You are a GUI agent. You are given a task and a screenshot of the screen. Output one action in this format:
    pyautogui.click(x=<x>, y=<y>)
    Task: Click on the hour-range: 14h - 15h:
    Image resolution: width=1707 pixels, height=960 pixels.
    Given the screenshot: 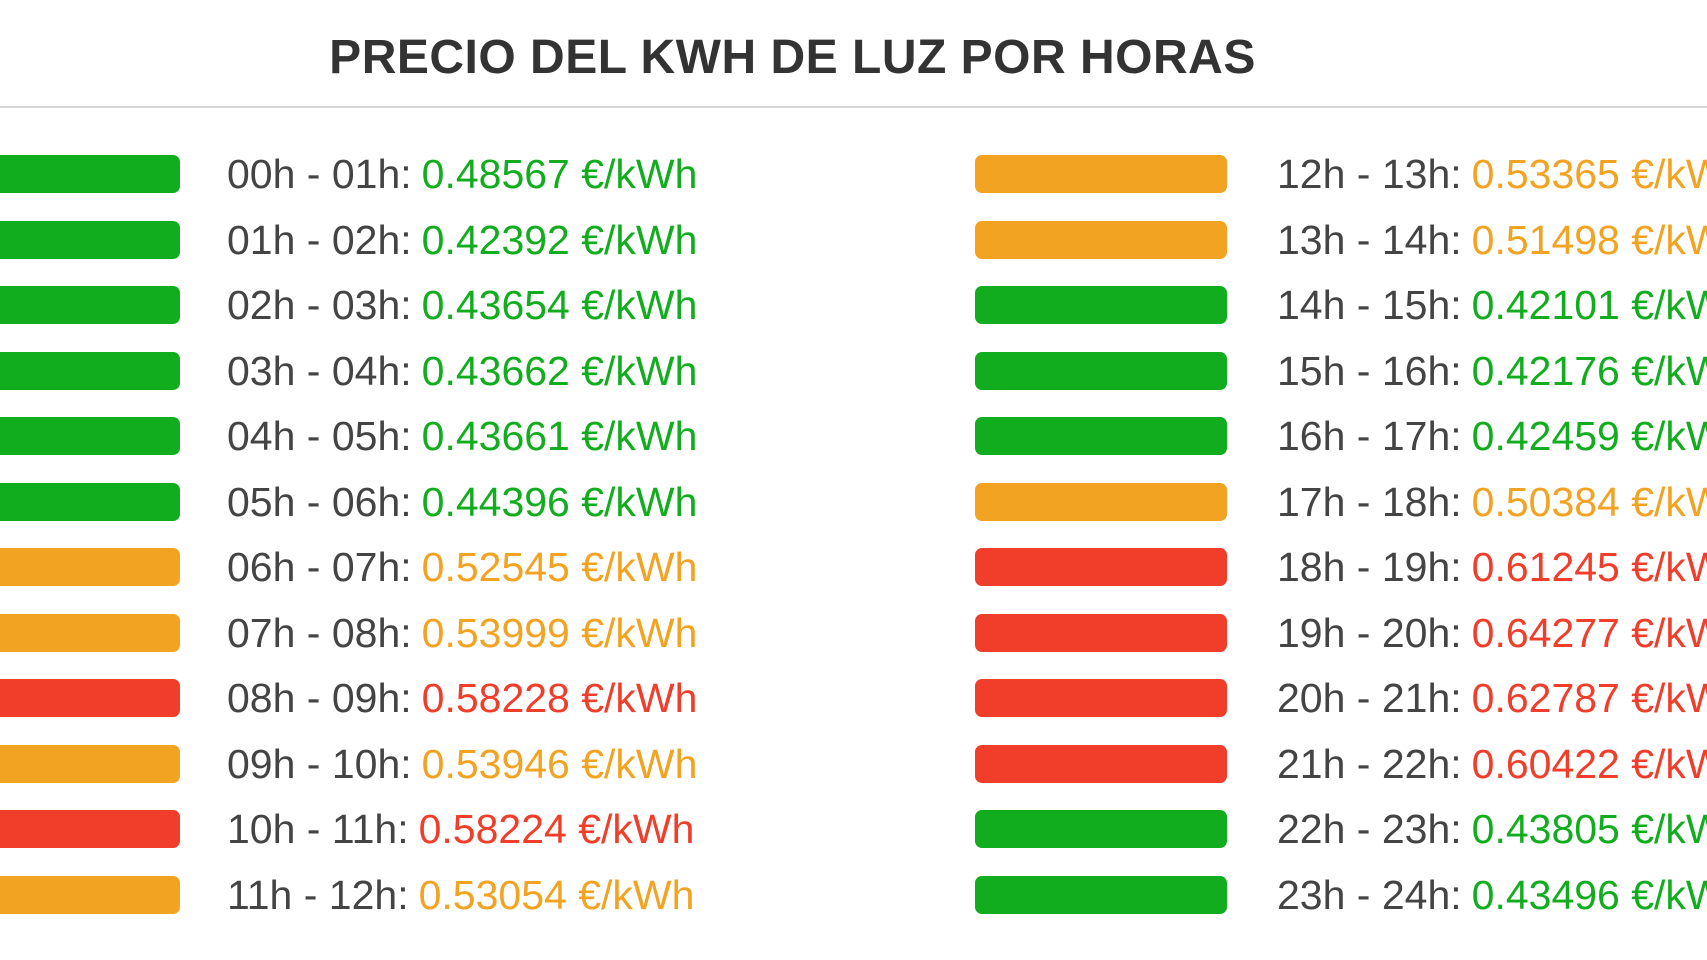 What is the action you would take?
    pyautogui.click(x=1369, y=305)
    